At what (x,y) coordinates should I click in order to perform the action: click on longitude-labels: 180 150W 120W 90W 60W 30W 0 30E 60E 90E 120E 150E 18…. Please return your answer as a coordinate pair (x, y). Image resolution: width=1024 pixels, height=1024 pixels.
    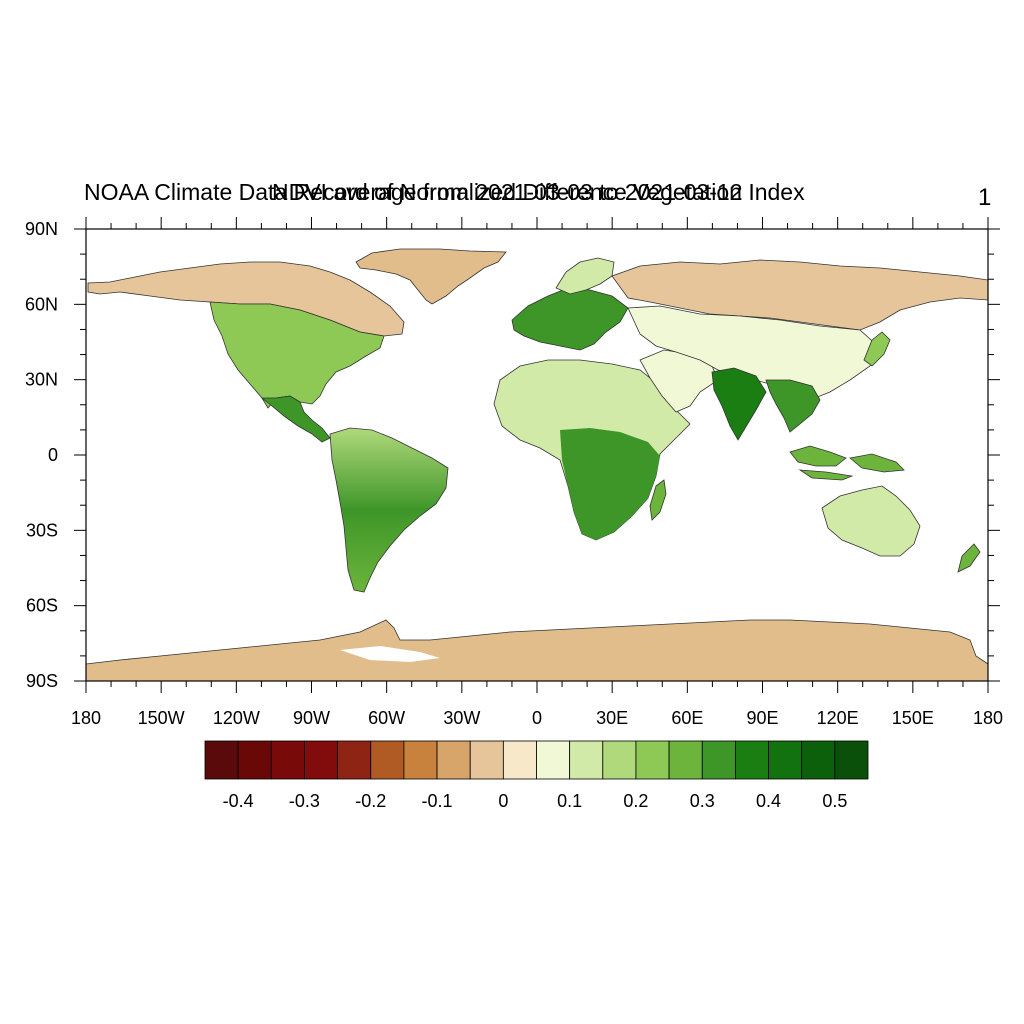
    Looking at the image, I should click on (537, 718).